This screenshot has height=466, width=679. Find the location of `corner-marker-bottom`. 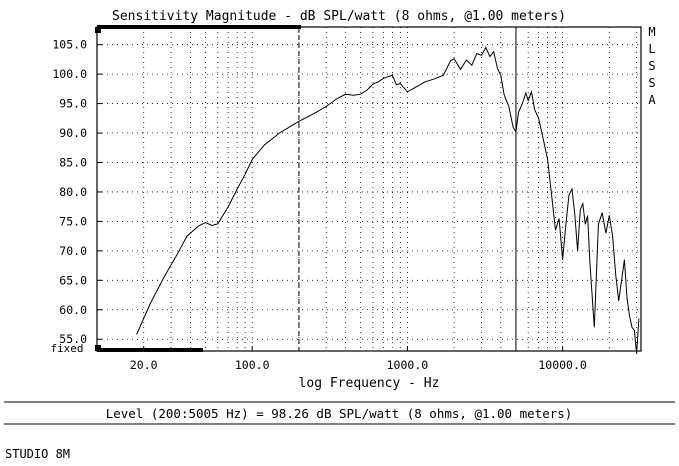

corner-marker-bottom is located at coordinates (98, 348).